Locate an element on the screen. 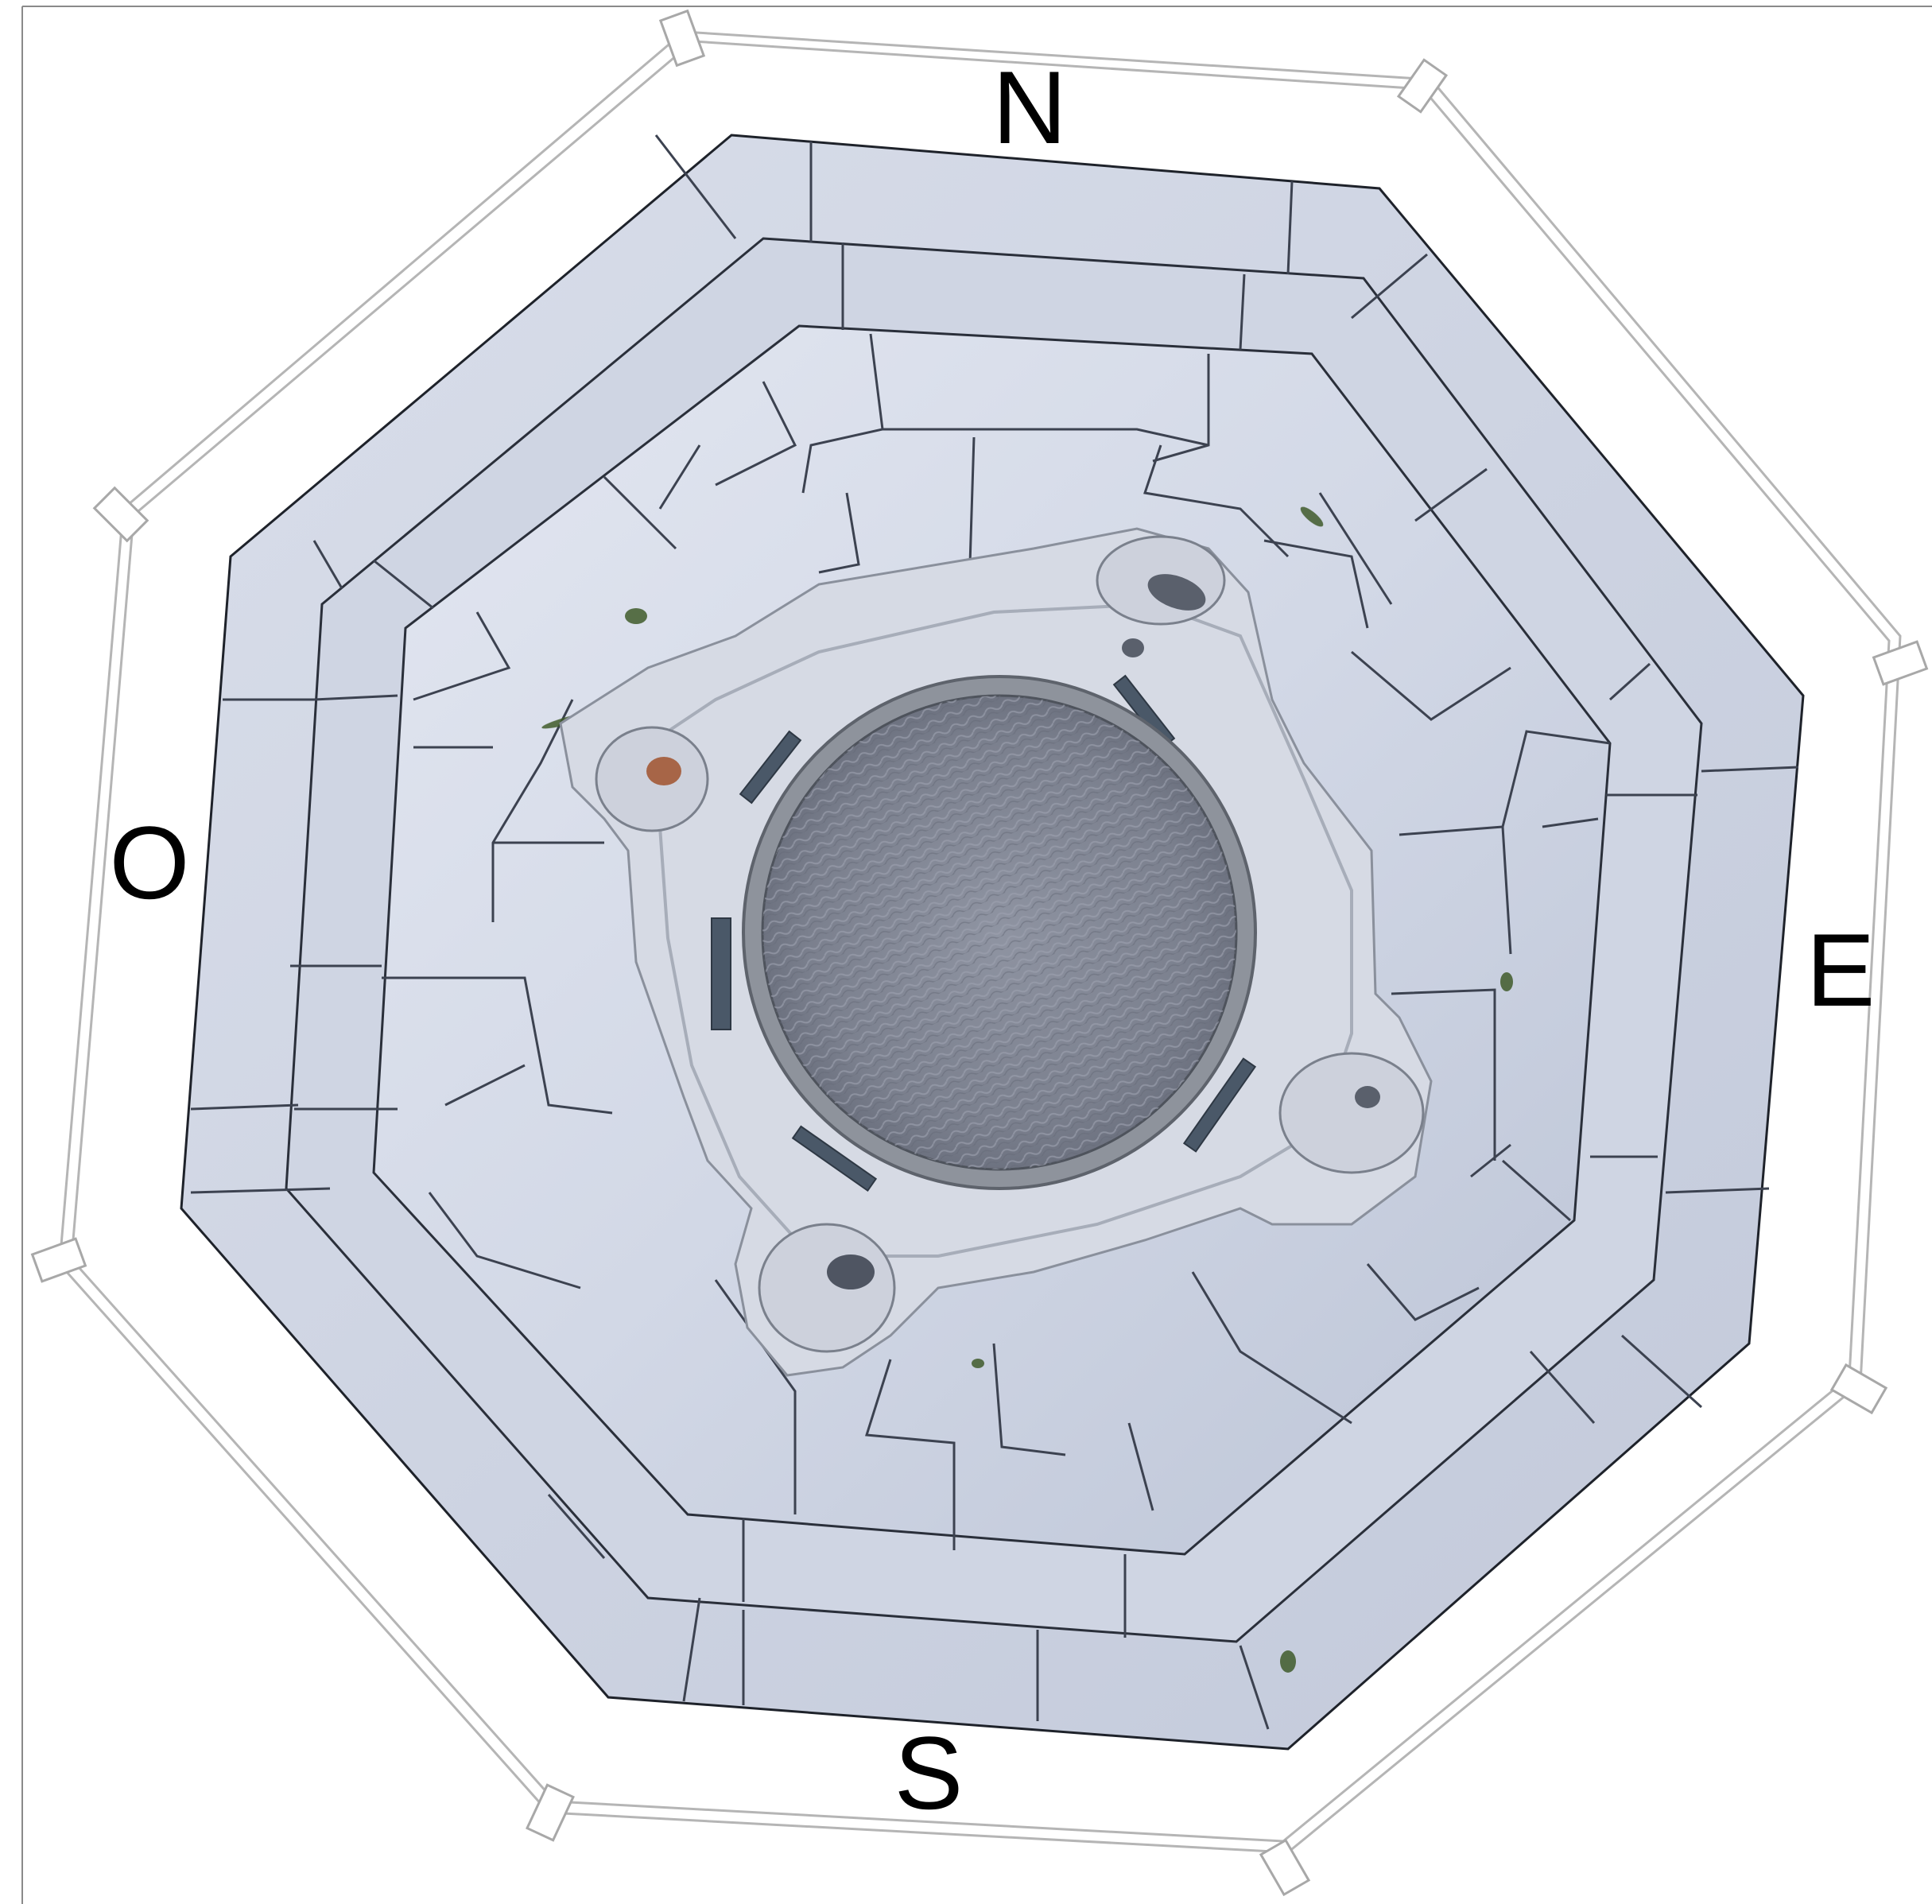 Image resolution: width=1932 pixels, height=1904 pixels. compass-east: E is located at coordinates (1841, 970).